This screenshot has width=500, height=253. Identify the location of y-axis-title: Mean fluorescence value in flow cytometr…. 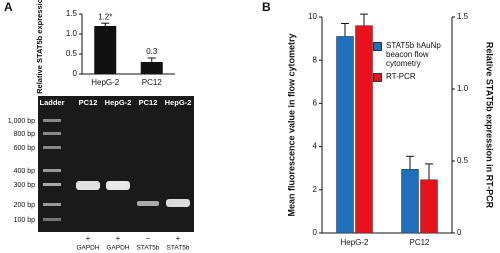
(291, 124).